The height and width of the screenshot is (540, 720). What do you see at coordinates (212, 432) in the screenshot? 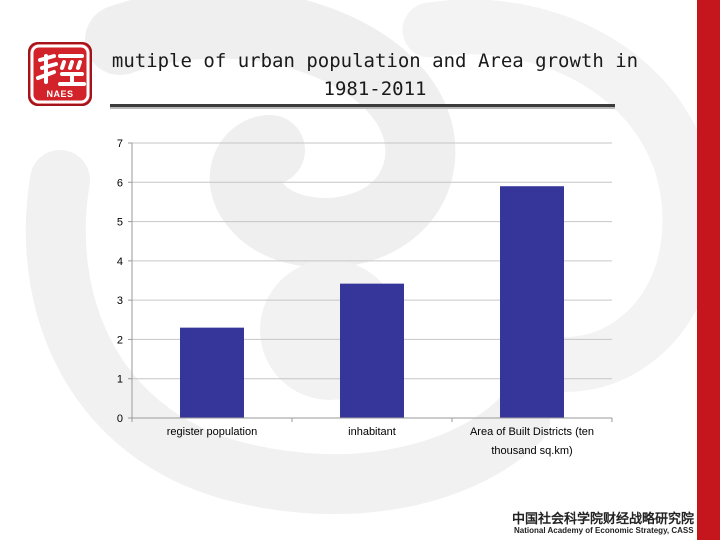
I see `x-category-label: register population` at bounding box center [212, 432].